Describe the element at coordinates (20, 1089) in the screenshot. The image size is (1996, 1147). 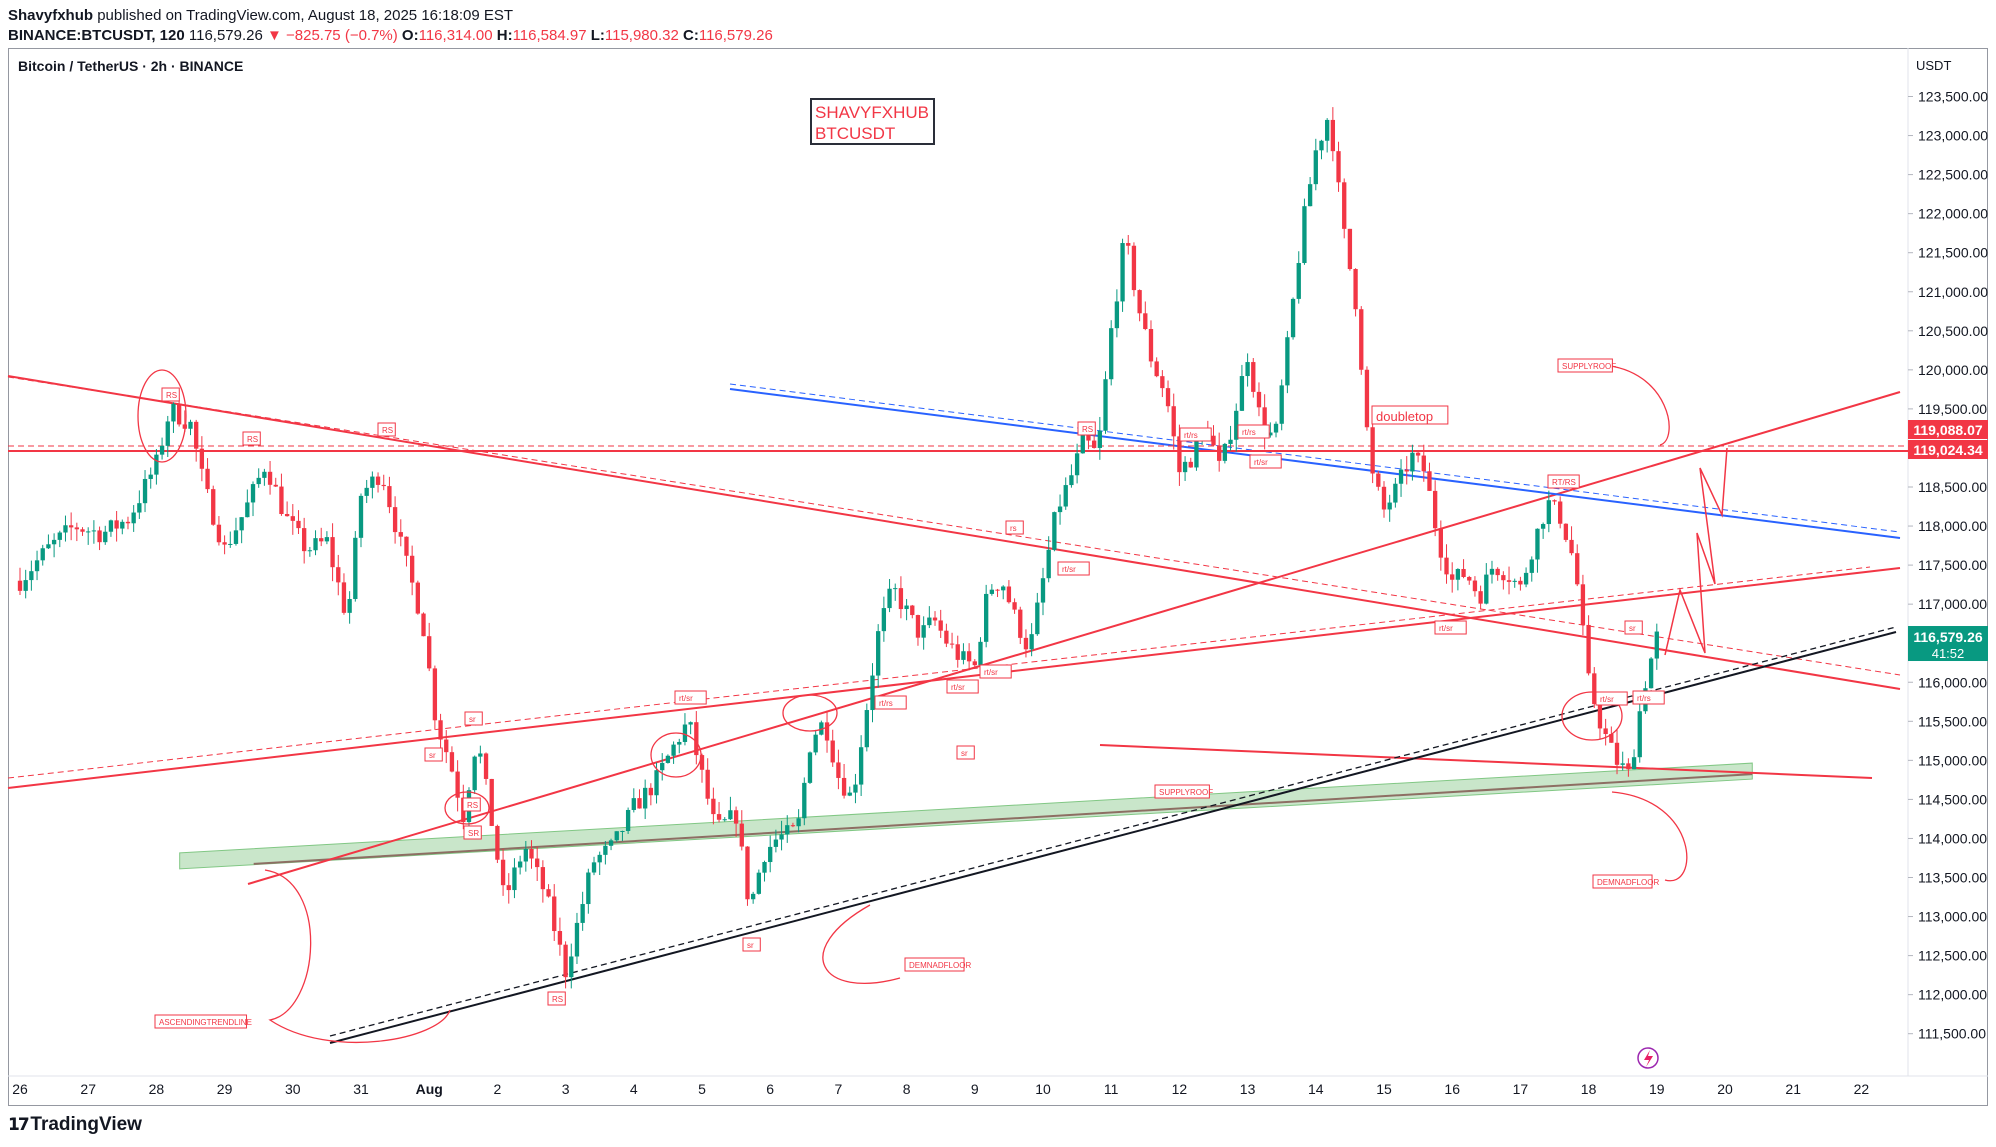
I see `time-tick-label: 26` at that location.